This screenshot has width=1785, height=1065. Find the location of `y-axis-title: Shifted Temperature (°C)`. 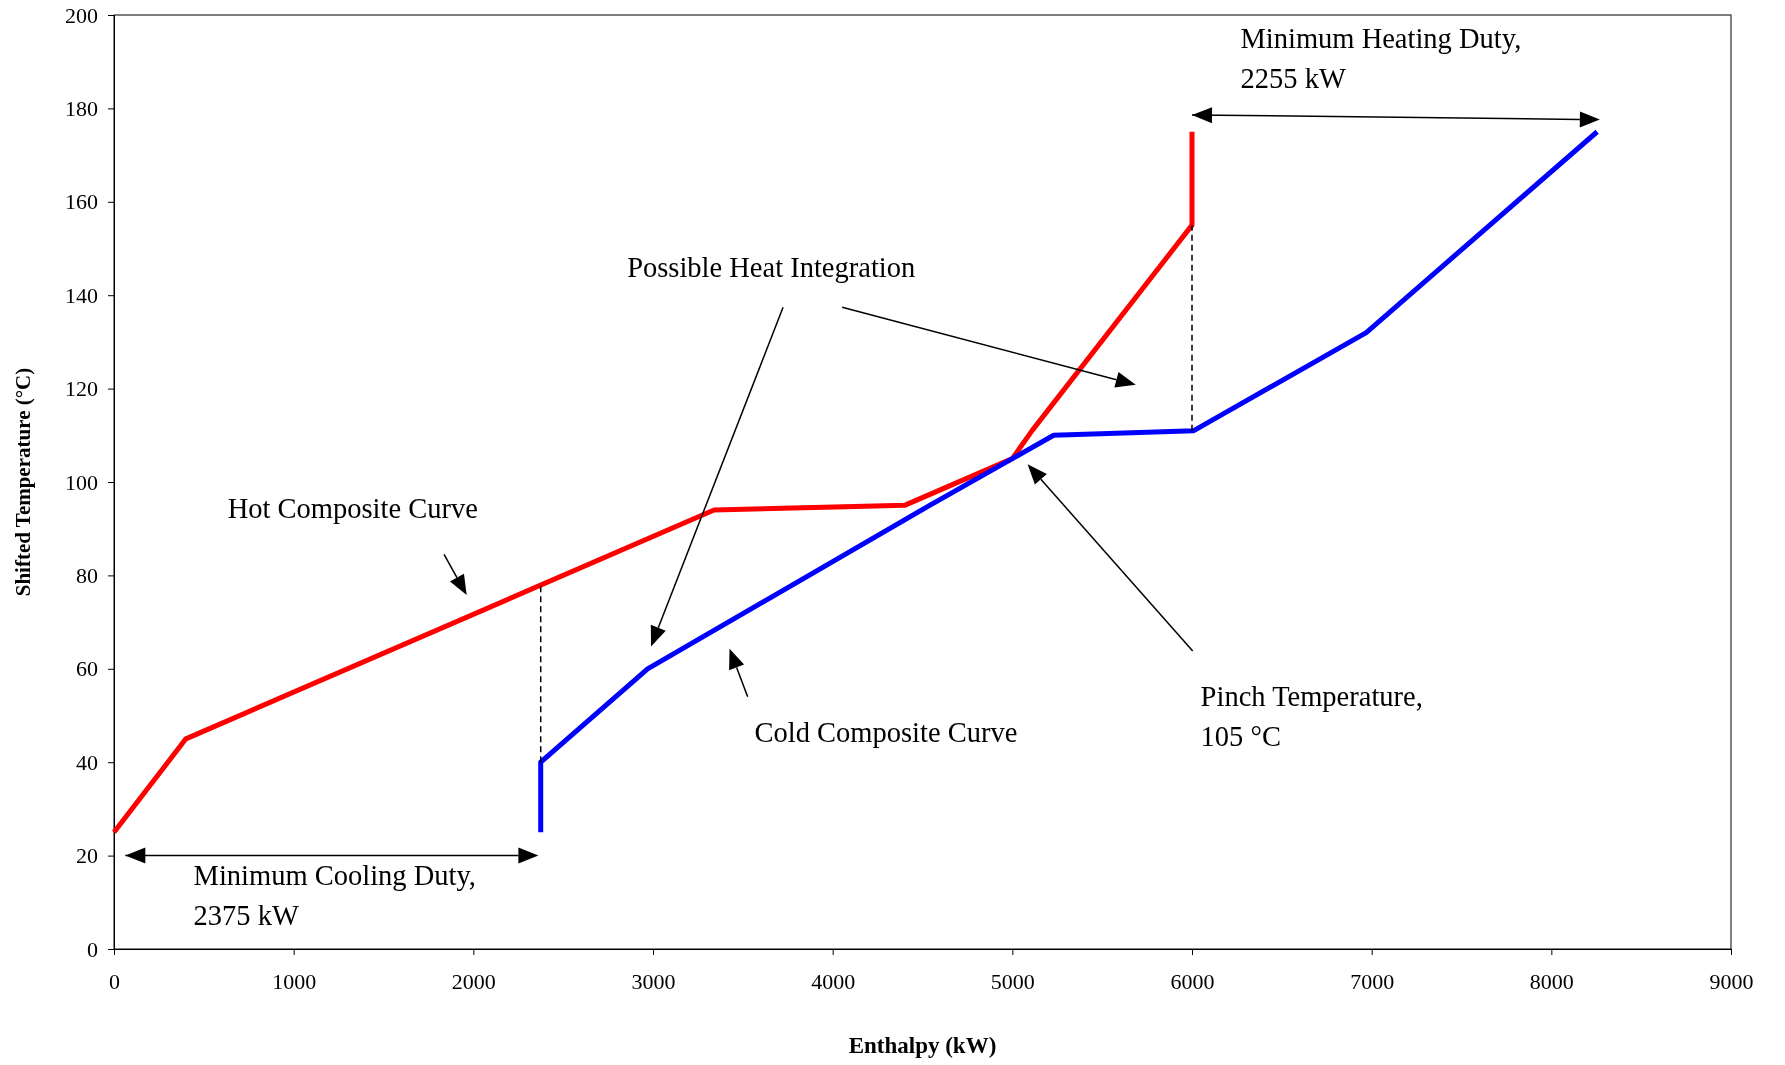

y-axis-title: Shifted Temperature (°C) is located at coordinates (23, 482).